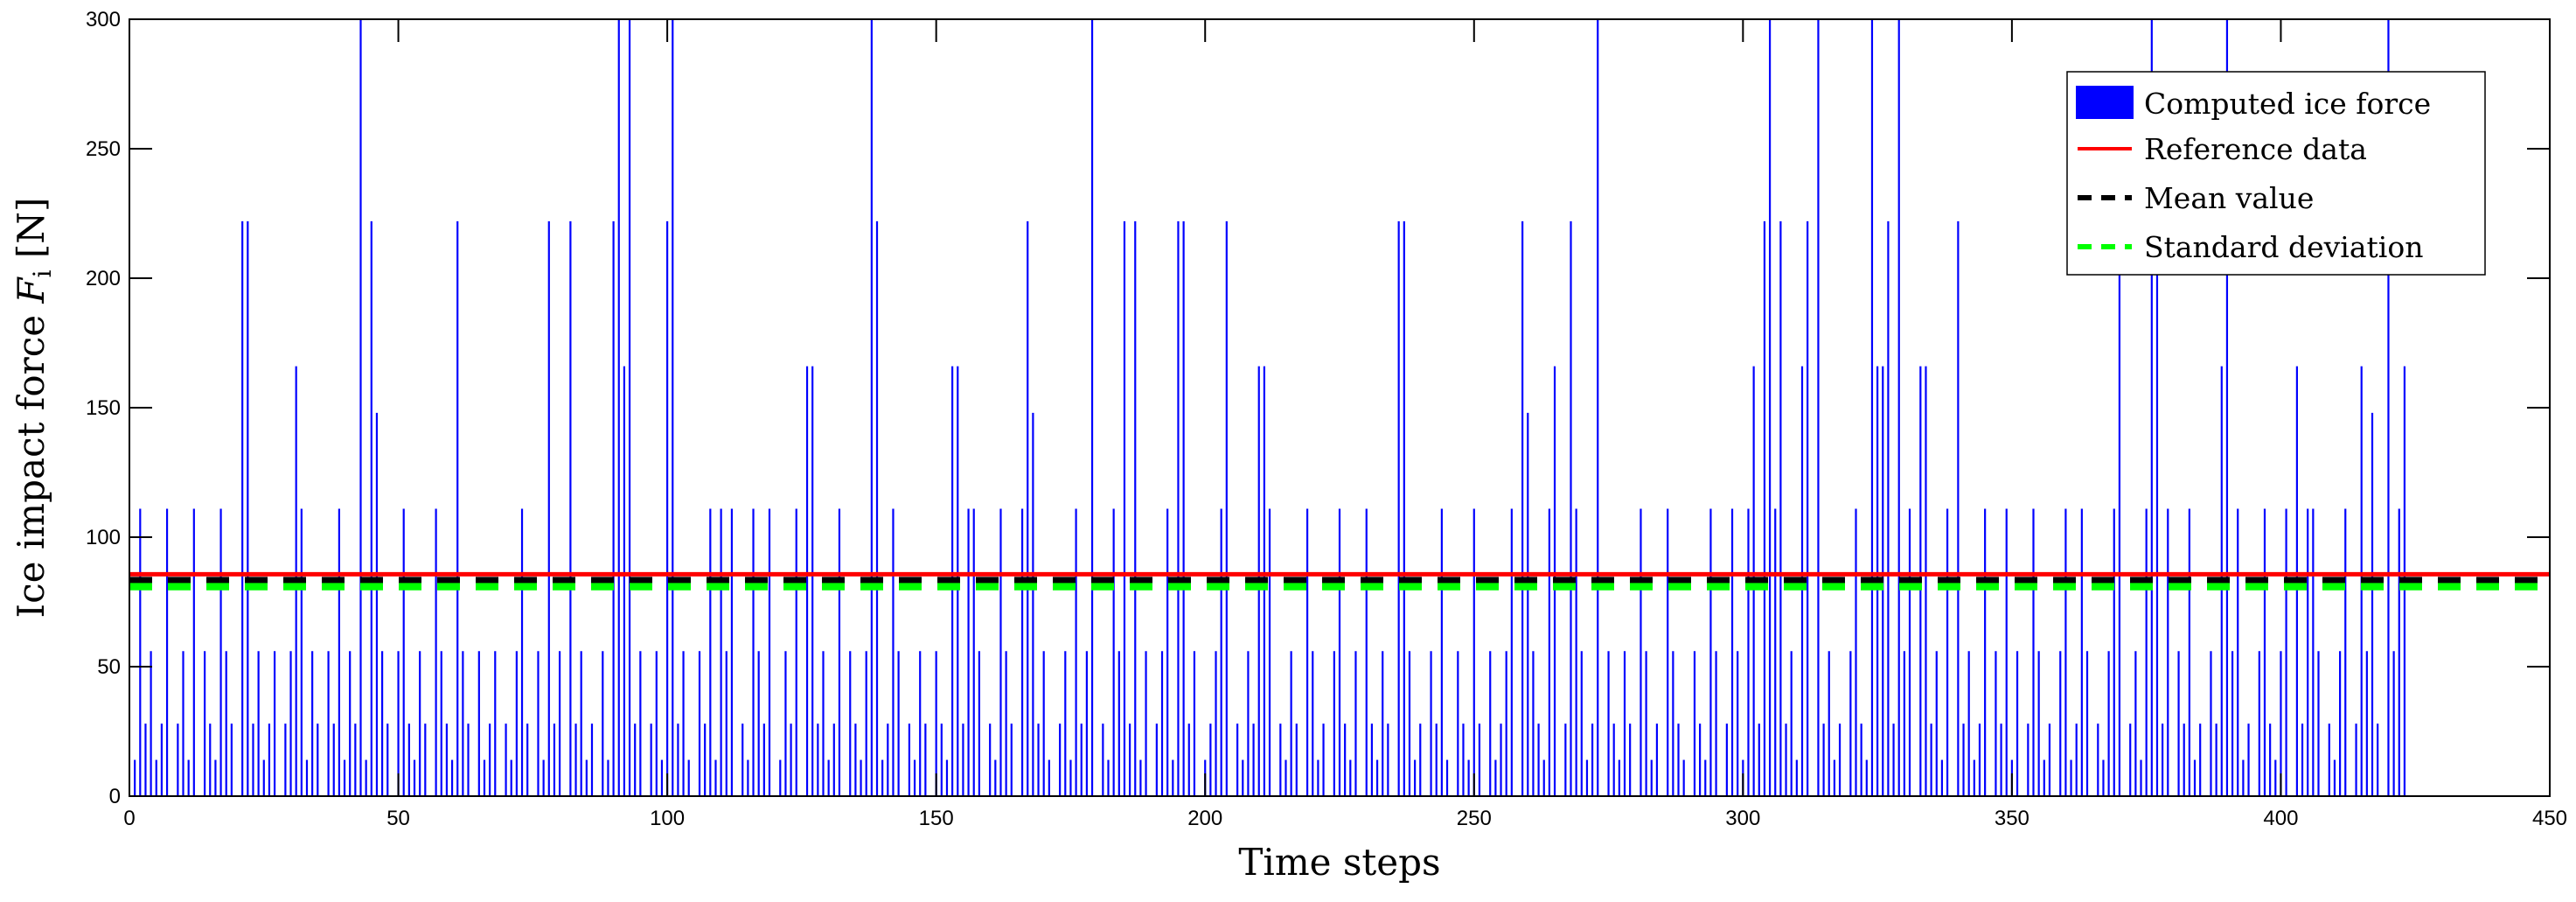  Describe the element at coordinates (2287, 104) in the screenshot. I see `legend-label-computed-ice-force: Computed ice force` at that location.